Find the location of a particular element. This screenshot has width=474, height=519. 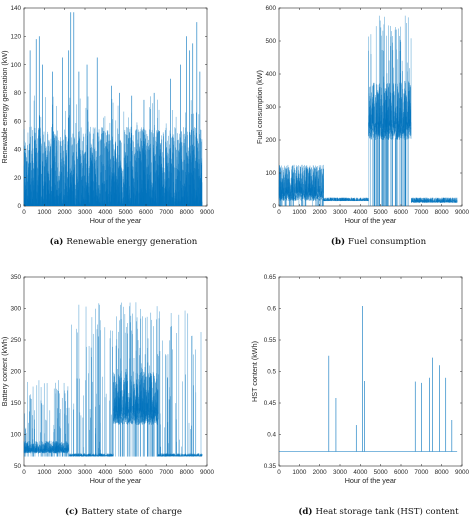

y-tick-label: 350 is located at coordinates (15, 277).